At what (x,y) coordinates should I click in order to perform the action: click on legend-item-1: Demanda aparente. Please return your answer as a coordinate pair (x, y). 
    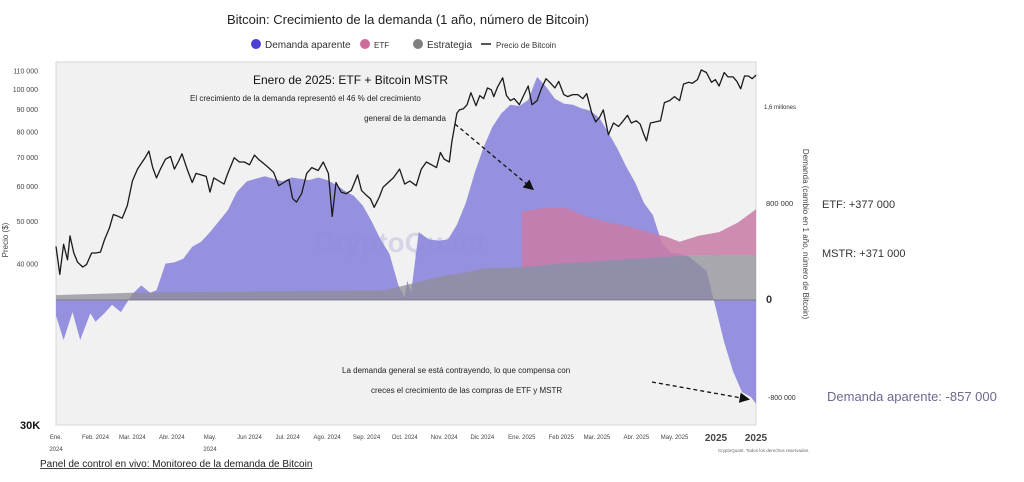
    Looking at the image, I should click on (301, 45).